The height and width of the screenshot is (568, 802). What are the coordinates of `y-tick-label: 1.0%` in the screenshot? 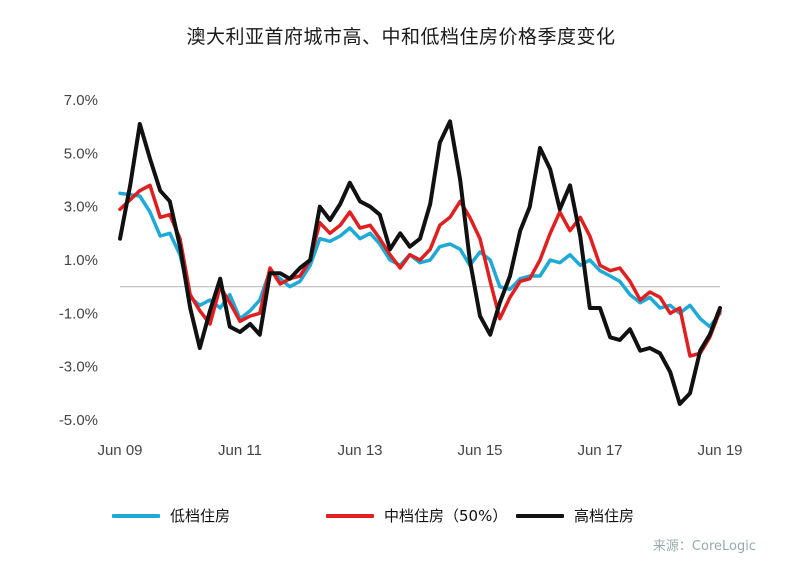 It's located at (81, 260).